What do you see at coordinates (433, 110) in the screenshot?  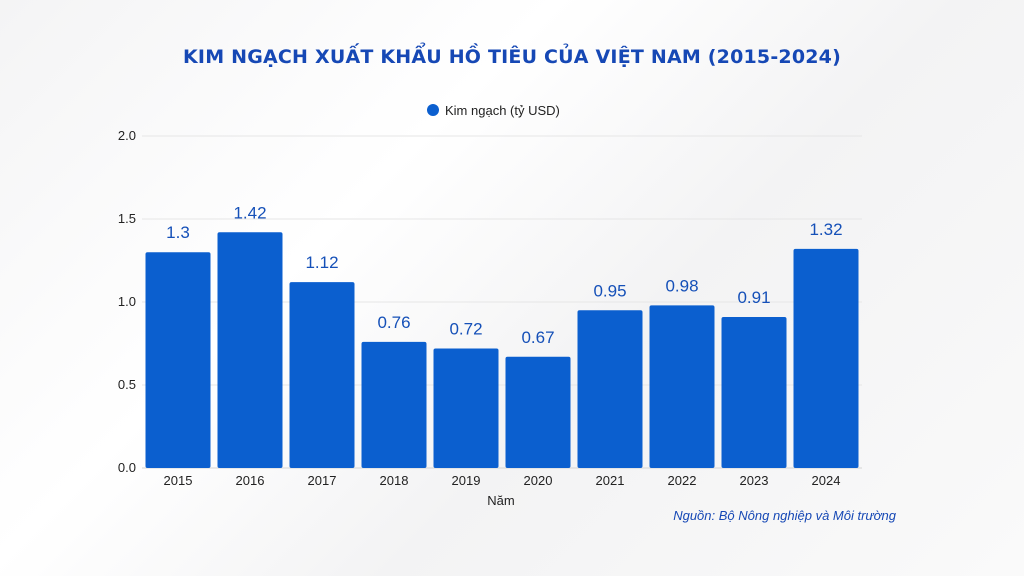 I see `legend-marker` at bounding box center [433, 110].